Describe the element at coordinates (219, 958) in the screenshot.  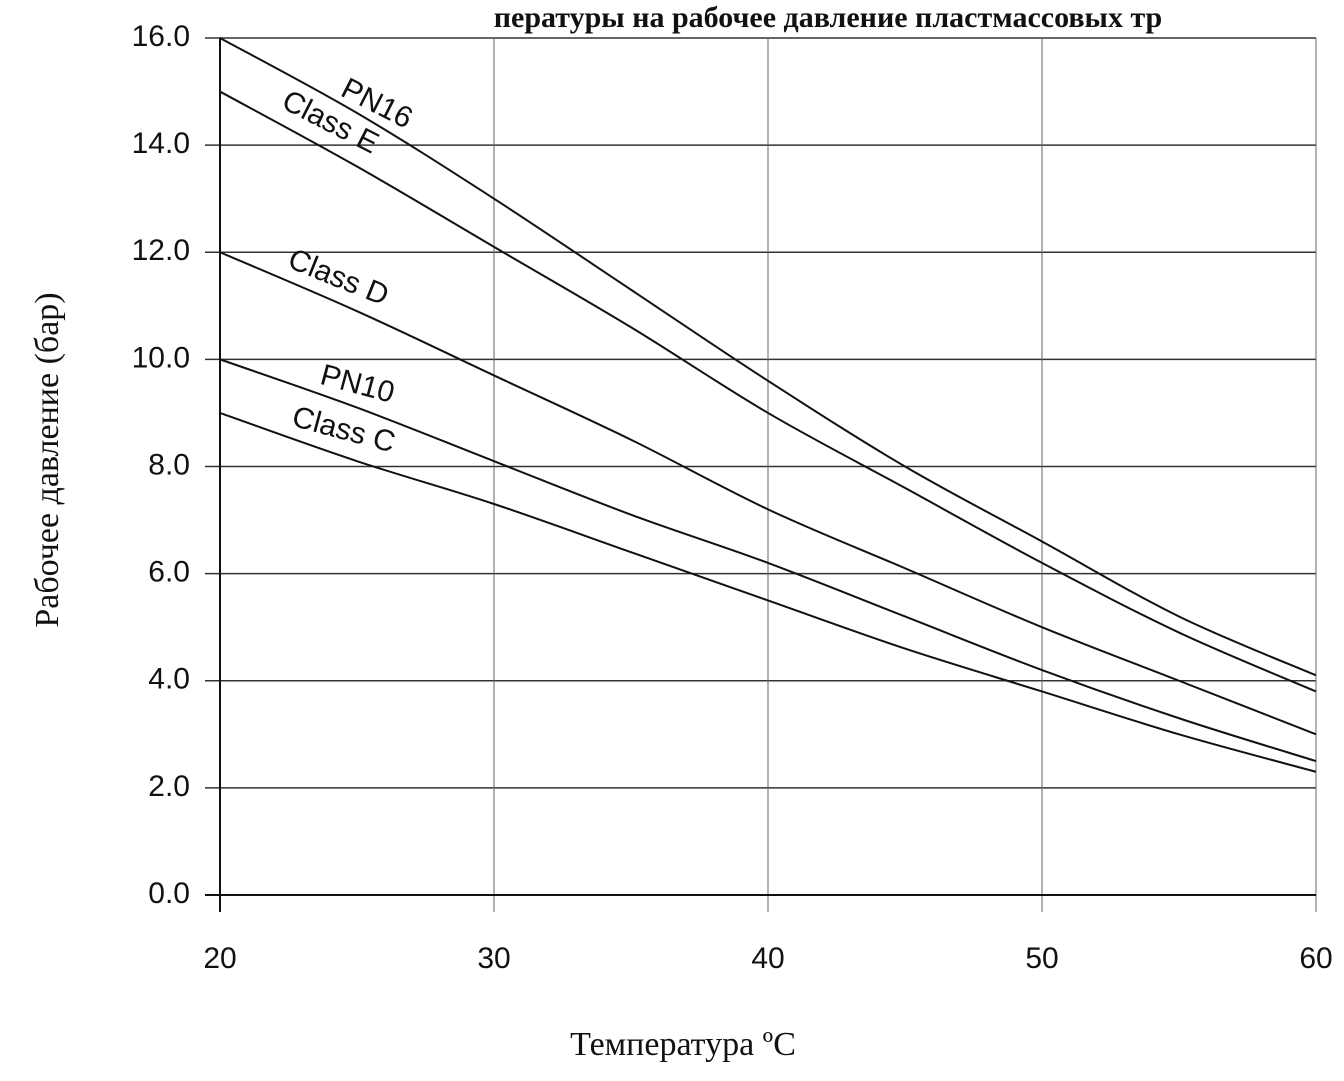
I see `x-tick-label: 20` at that location.